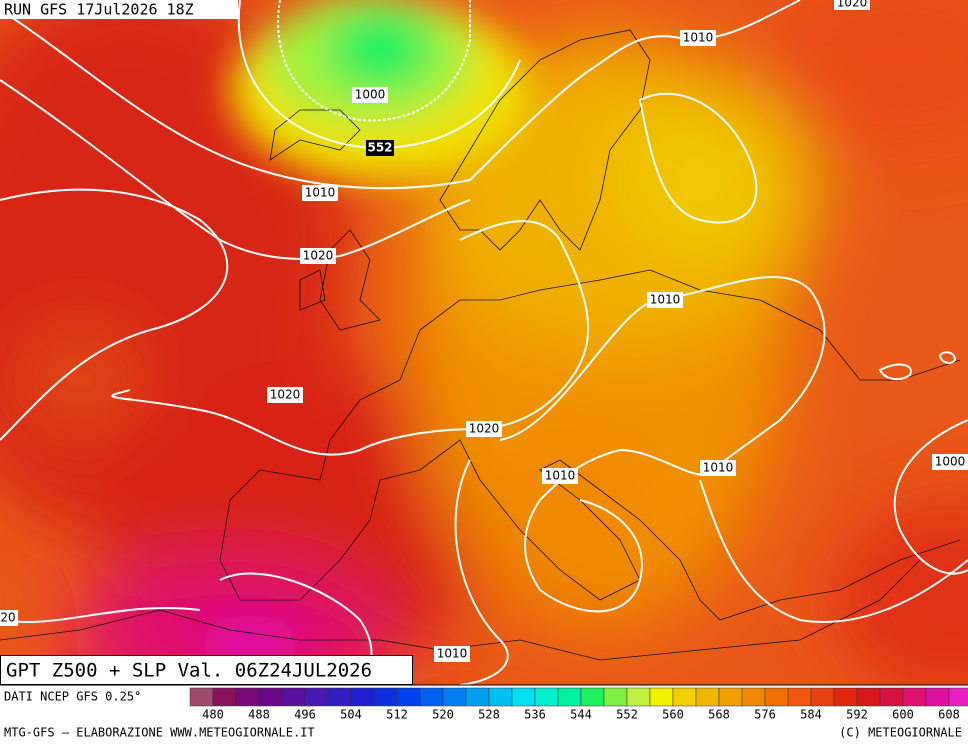 Image resolution: width=968 pixels, height=745 pixels. I want to click on colorbar-label: 528, so click(489, 715).